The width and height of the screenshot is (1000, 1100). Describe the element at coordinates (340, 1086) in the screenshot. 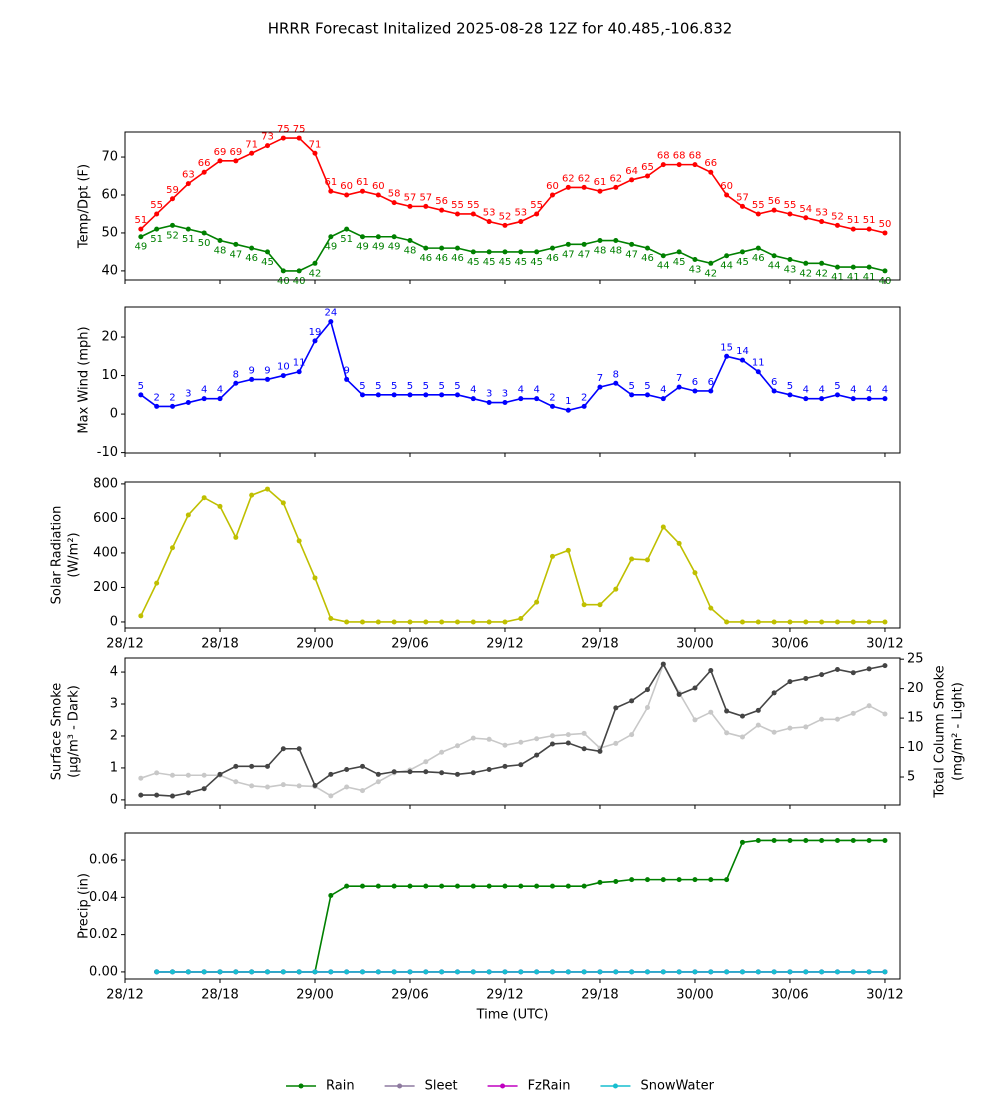

I see `legend-label: Rain` at that location.